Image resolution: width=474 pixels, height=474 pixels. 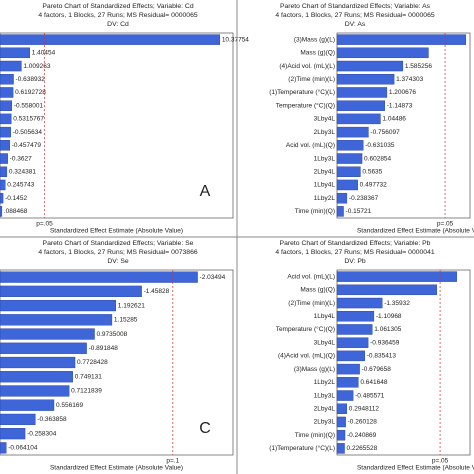 I want to click on value-label: -0.505634, so click(x=28, y=132).